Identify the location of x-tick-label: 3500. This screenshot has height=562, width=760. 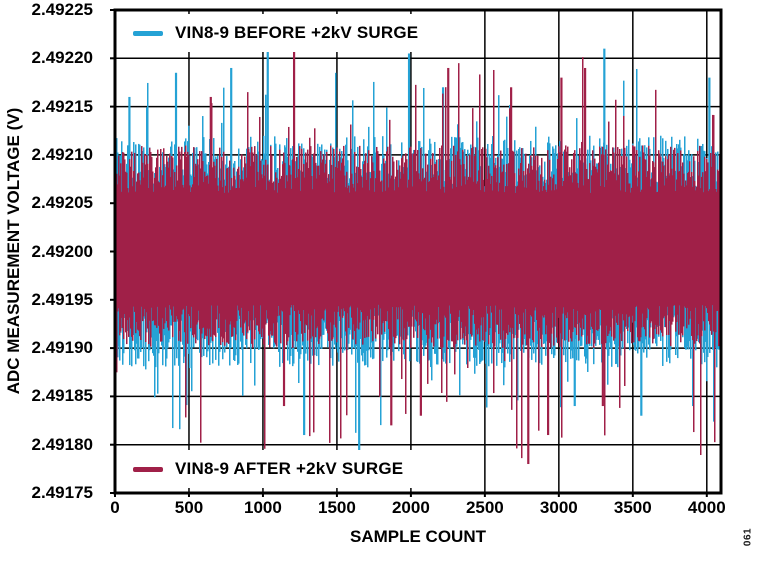
(632, 507).